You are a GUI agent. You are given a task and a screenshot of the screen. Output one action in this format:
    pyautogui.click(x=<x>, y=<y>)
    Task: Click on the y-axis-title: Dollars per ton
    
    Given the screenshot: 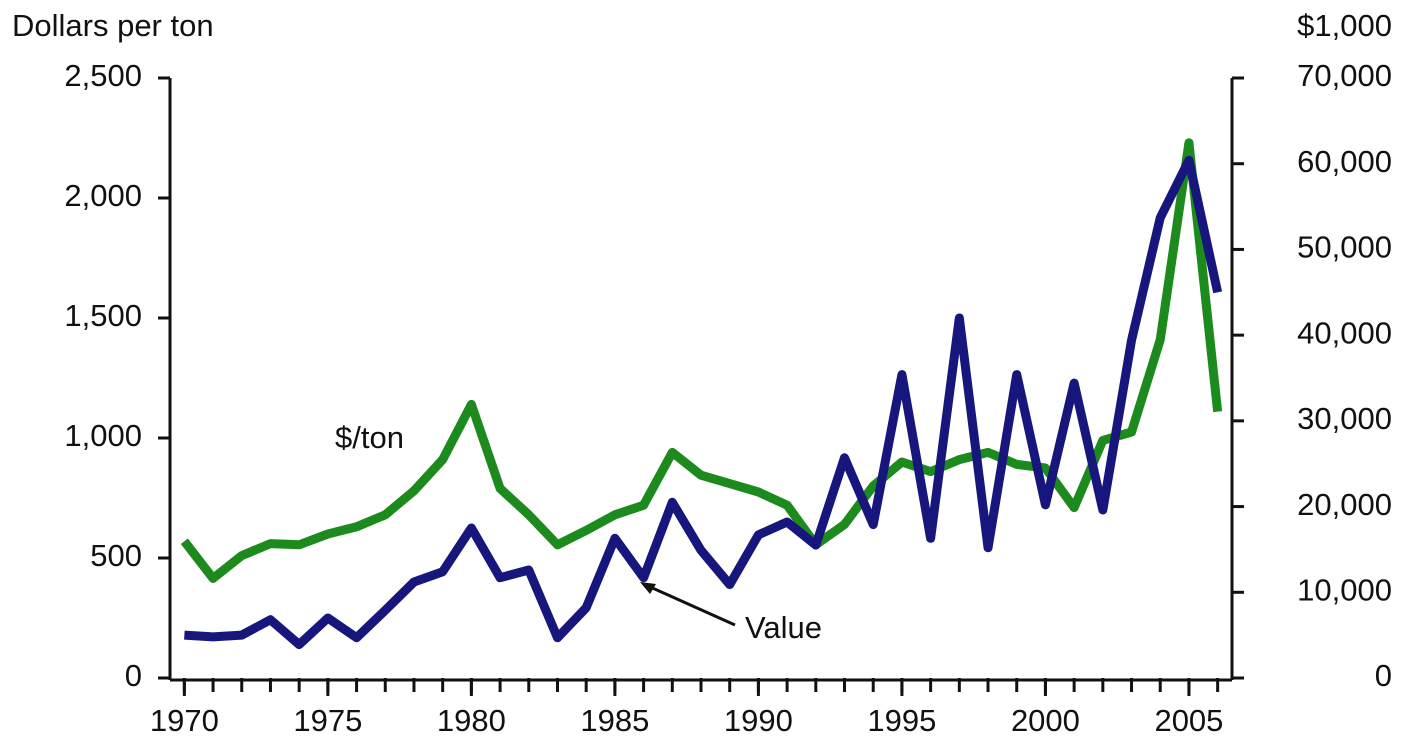 What is the action you would take?
    pyautogui.click(x=113, y=25)
    